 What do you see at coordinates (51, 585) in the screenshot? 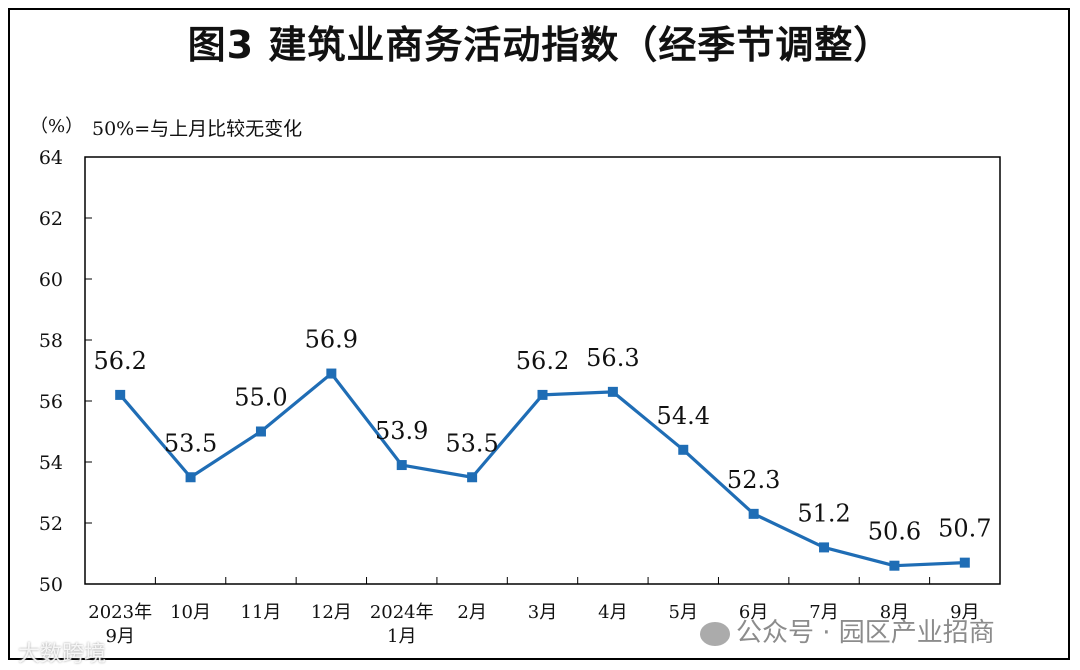
I see `y-tick-label: 50` at bounding box center [51, 585].